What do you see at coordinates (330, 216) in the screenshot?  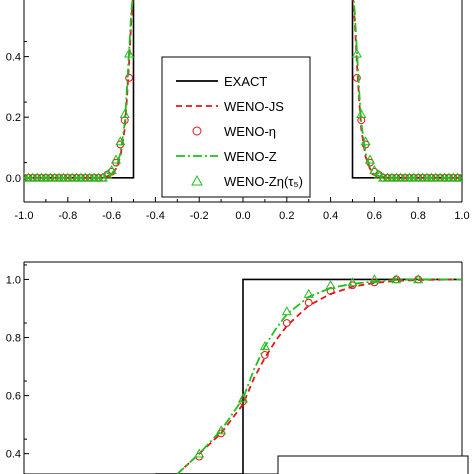 I see `x-tick-label: 0.4` at bounding box center [330, 216].